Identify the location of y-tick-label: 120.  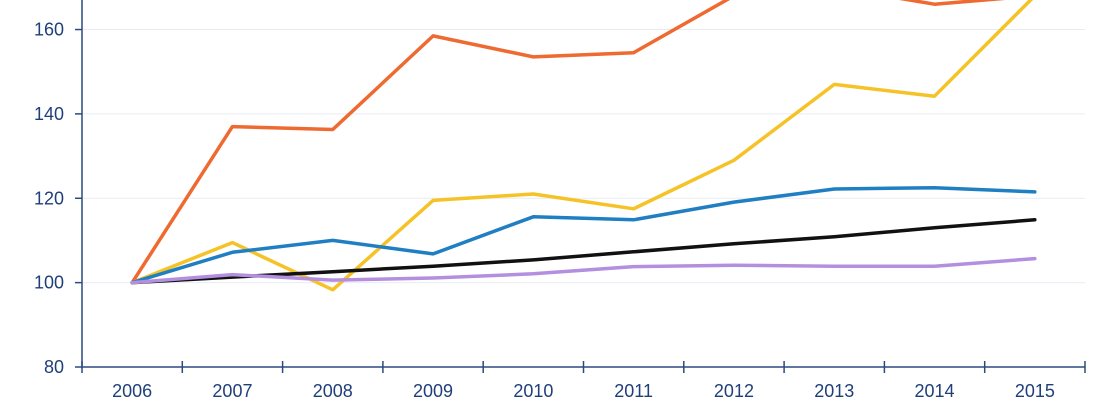
(49, 198).